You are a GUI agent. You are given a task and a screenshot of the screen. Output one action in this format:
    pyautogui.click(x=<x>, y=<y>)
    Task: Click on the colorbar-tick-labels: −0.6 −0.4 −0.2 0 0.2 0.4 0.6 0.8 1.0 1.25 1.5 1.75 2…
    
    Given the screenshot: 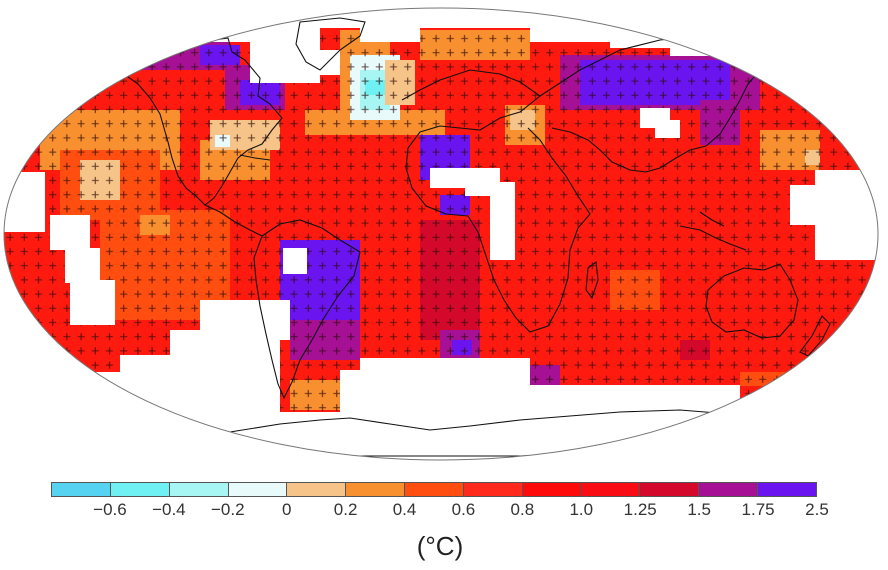 What is the action you would take?
    pyautogui.click(x=444, y=512)
    